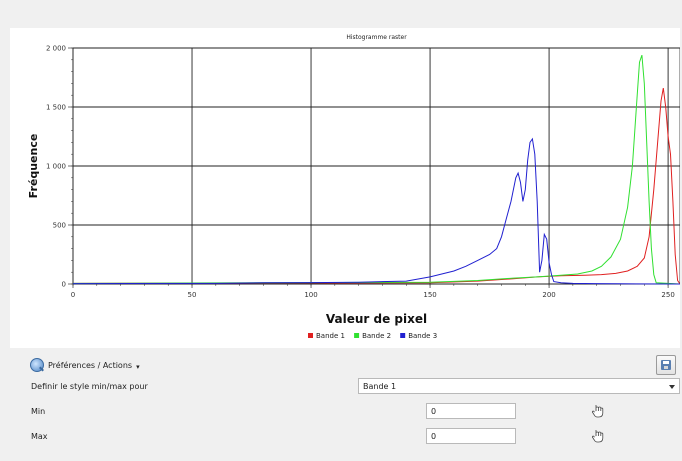  Describe the element at coordinates (37, 365) in the screenshot. I see `magnifier-icon` at that location.